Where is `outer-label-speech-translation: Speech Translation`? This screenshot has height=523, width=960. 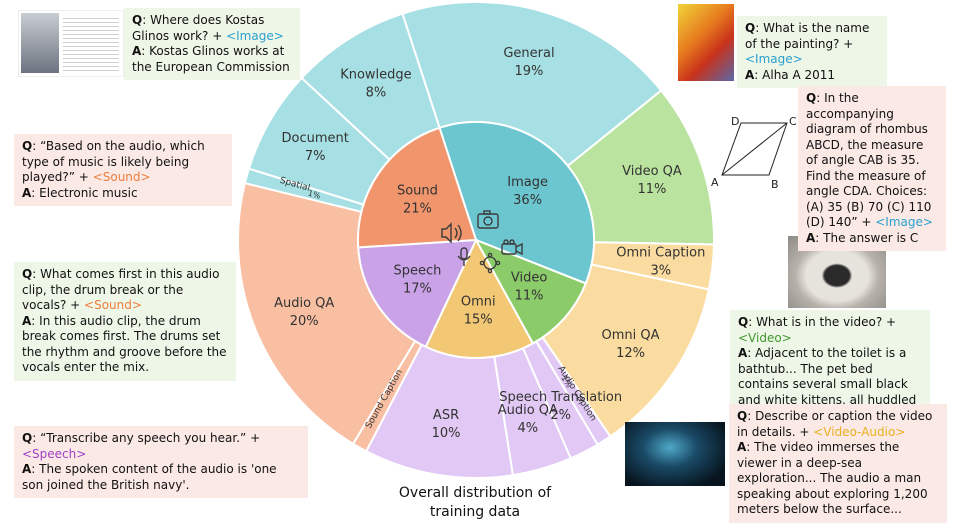
outer-label-speech-translation: Speech Translation is located at coordinates (560, 397).